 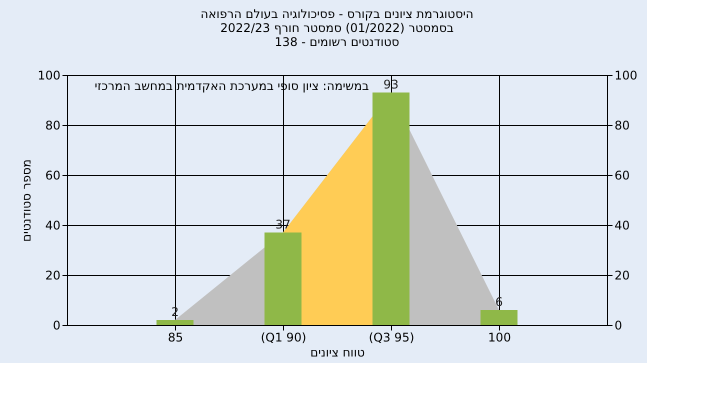 I want to click on x-tick-label: (Q3 95), so click(x=391, y=337).